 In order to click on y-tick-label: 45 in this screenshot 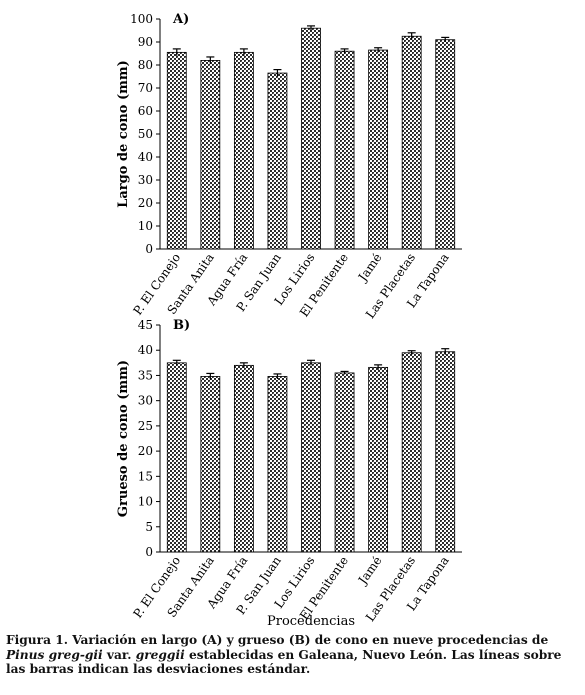, I will do `click(145, 325)`.